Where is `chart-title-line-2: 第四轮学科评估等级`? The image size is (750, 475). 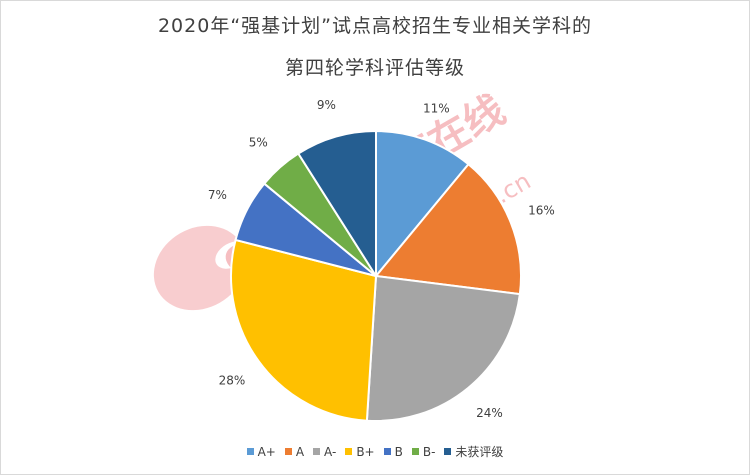 chart-title-line-2: 第四轮学科评估等级 is located at coordinates (374, 68).